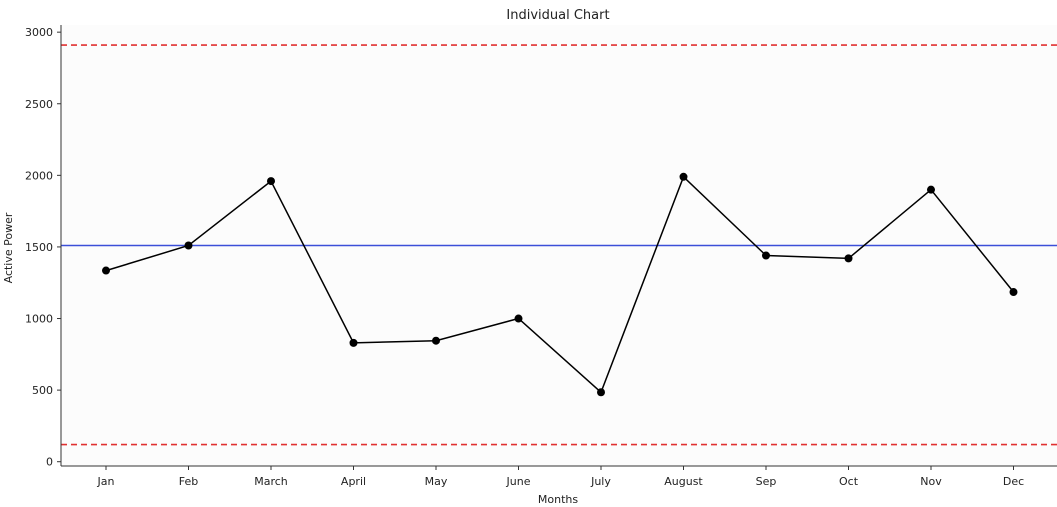 This screenshot has width=1057, height=507. Describe the element at coordinates (766, 481) in the screenshot. I see `x-tick-label: Sep` at that location.